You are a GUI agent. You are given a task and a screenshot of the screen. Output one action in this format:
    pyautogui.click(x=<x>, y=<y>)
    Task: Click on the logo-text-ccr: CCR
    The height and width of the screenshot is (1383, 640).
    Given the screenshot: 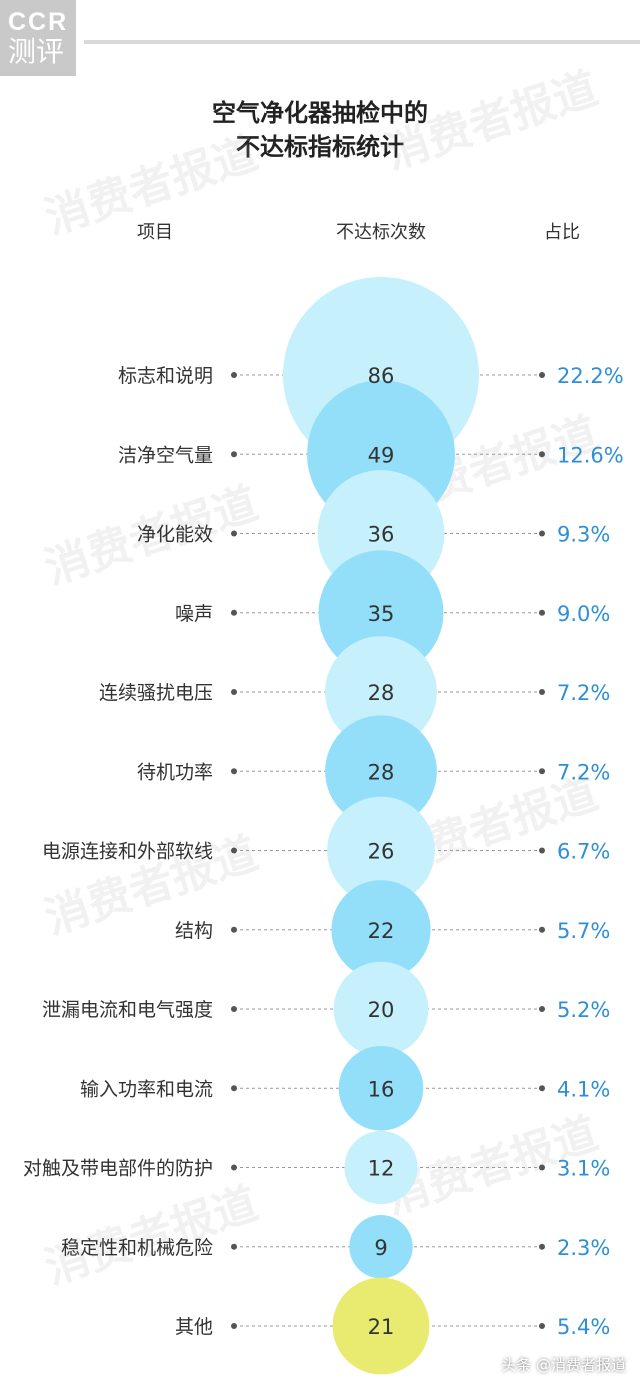 What is the action you would take?
    pyautogui.click(x=38, y=22)
    